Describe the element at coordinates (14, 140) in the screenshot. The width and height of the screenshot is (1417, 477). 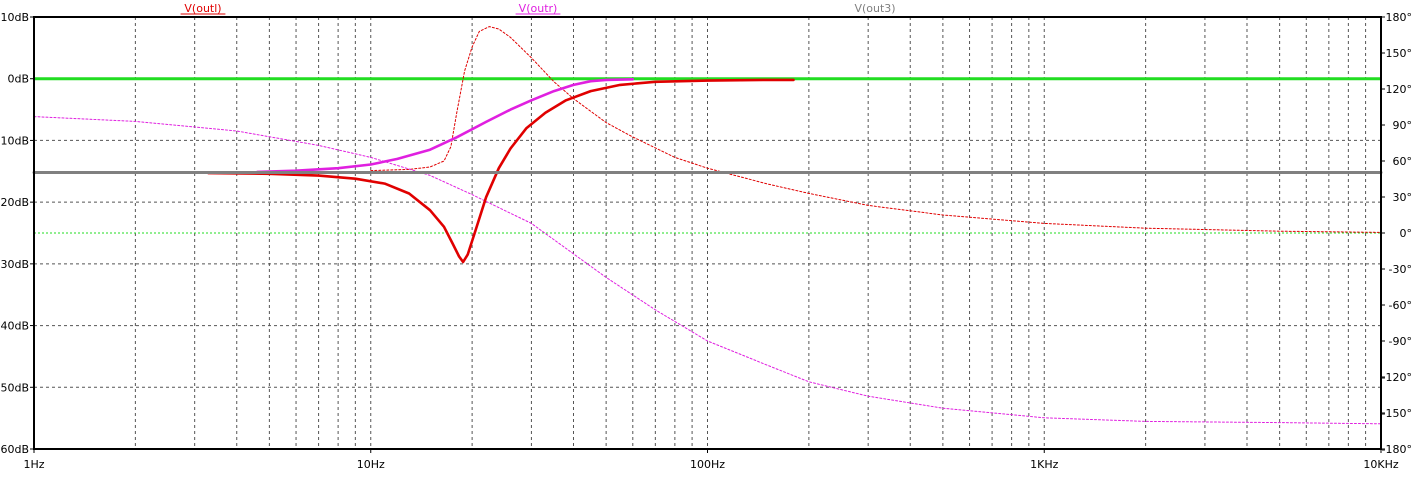
I see `y-left-tick-label: -10dB` at that location.